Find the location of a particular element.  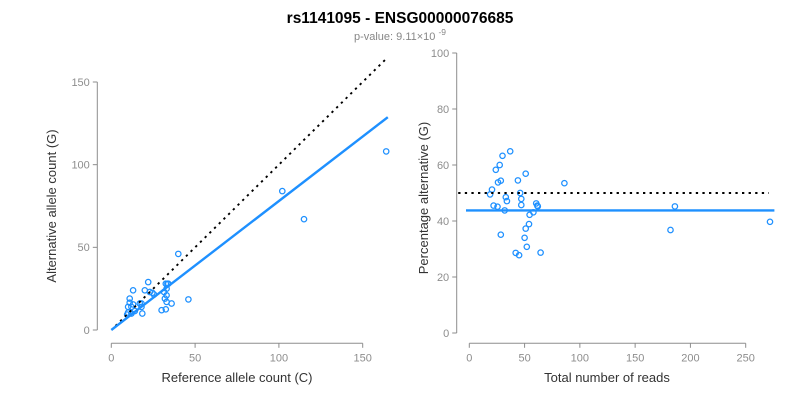

figure-subtitle: p-value: 9.11×10 -9 is located at coordinates (400, 35).